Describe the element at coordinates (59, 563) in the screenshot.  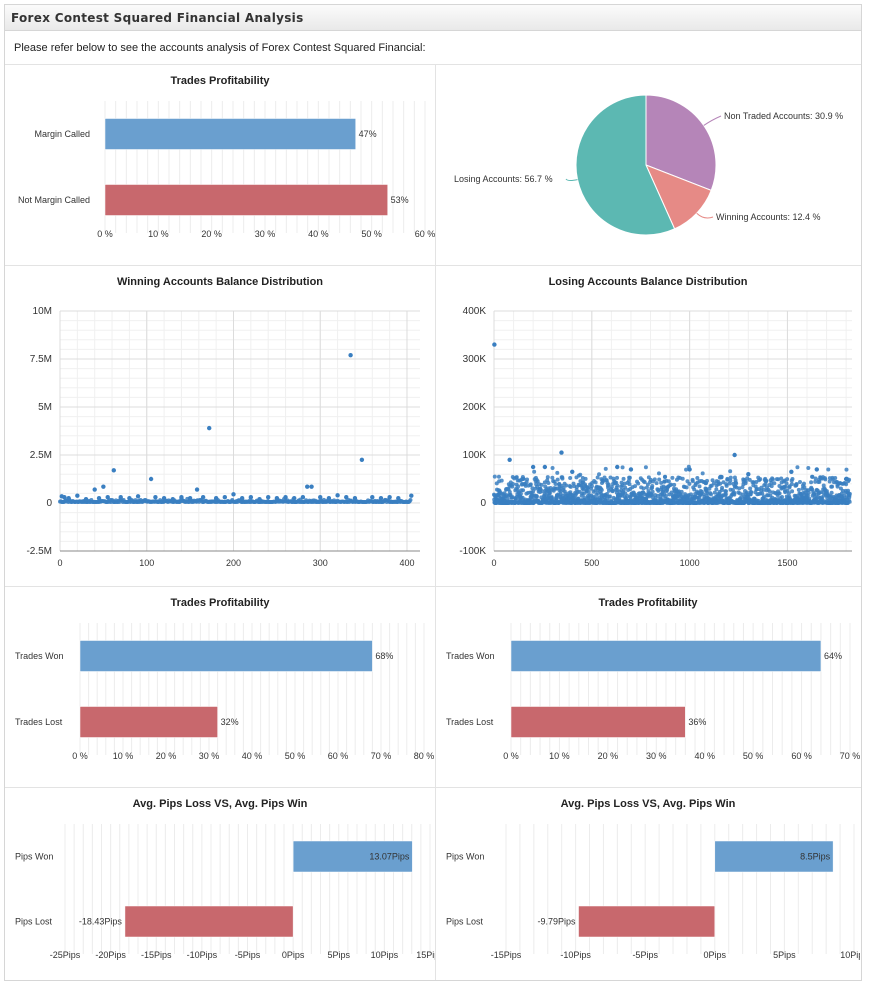
I see `x-tick-label: 0` at that location.